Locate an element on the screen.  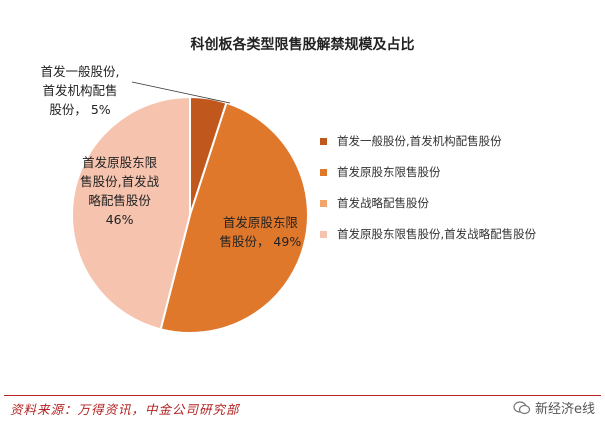
watermark: 新经济e线 is located at coordinates (554, 407).